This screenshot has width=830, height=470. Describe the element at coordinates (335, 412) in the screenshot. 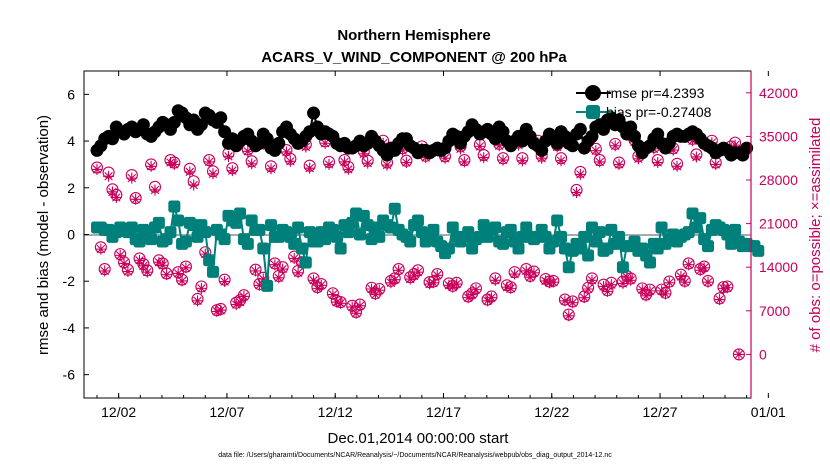

I see `x-tick-label: 12/12` at that location.